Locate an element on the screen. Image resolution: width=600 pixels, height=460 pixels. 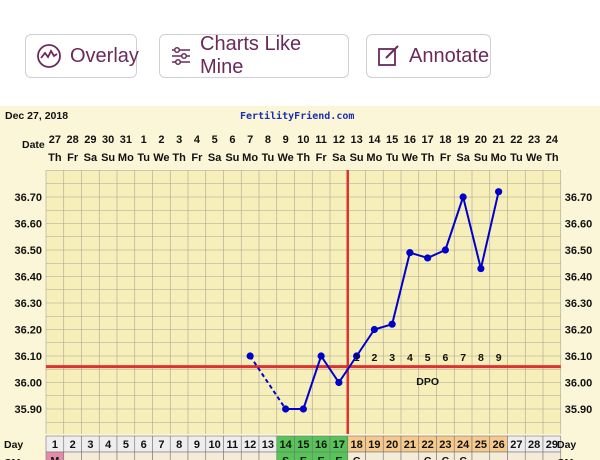
cycle-day-label: 25 is located at coordinates (481, 445).